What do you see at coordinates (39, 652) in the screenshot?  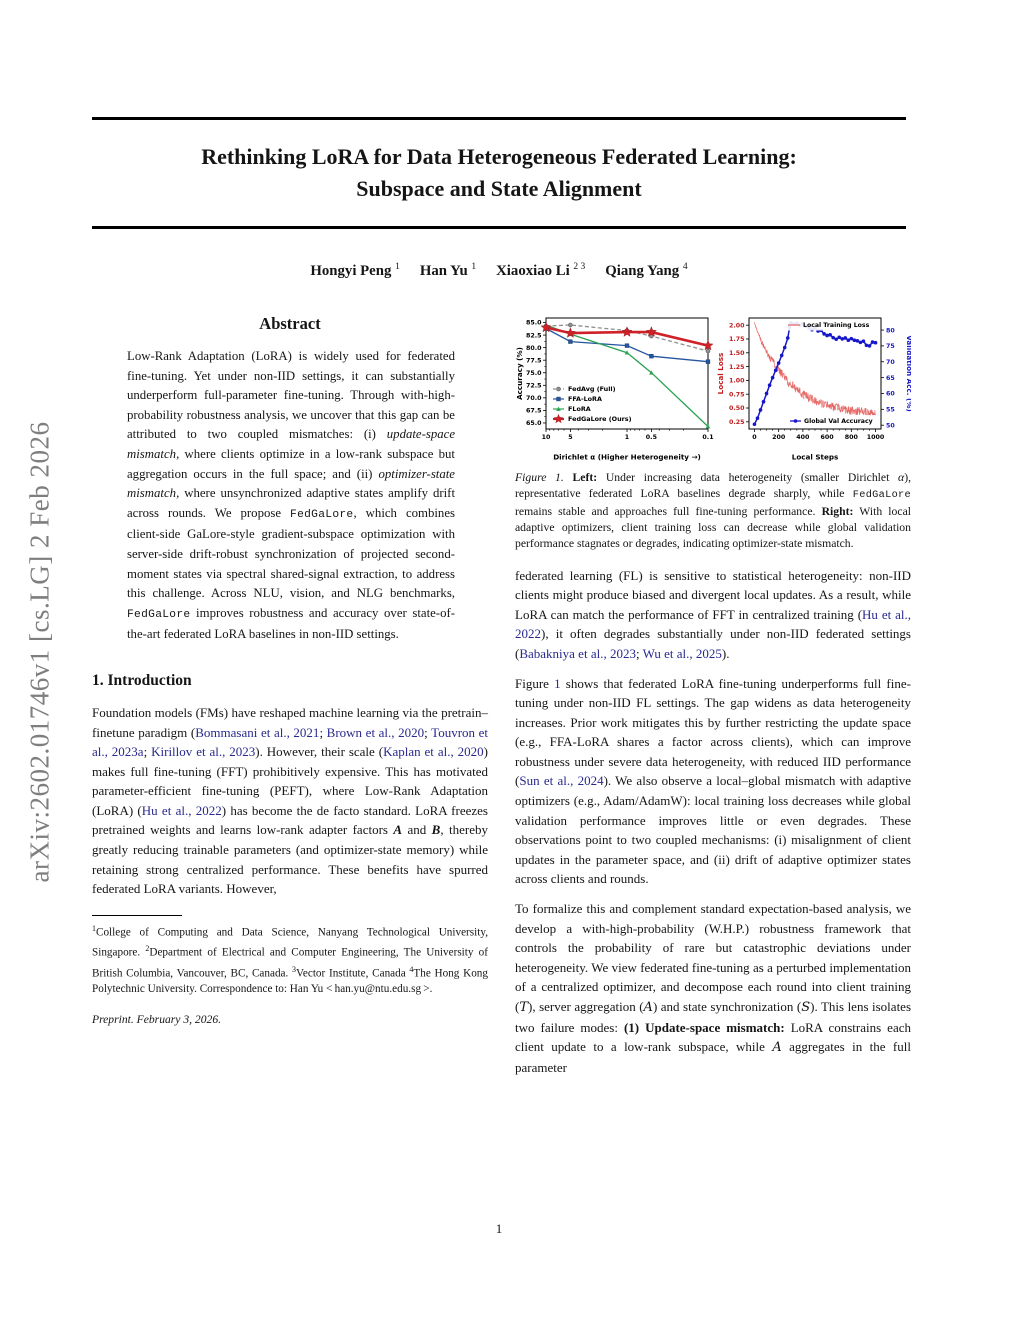 I see `arxiv-watermark: arXiv:2602.01746v1 [cs.LG] 2 Feb 2026` at bounding box center [39, 652].